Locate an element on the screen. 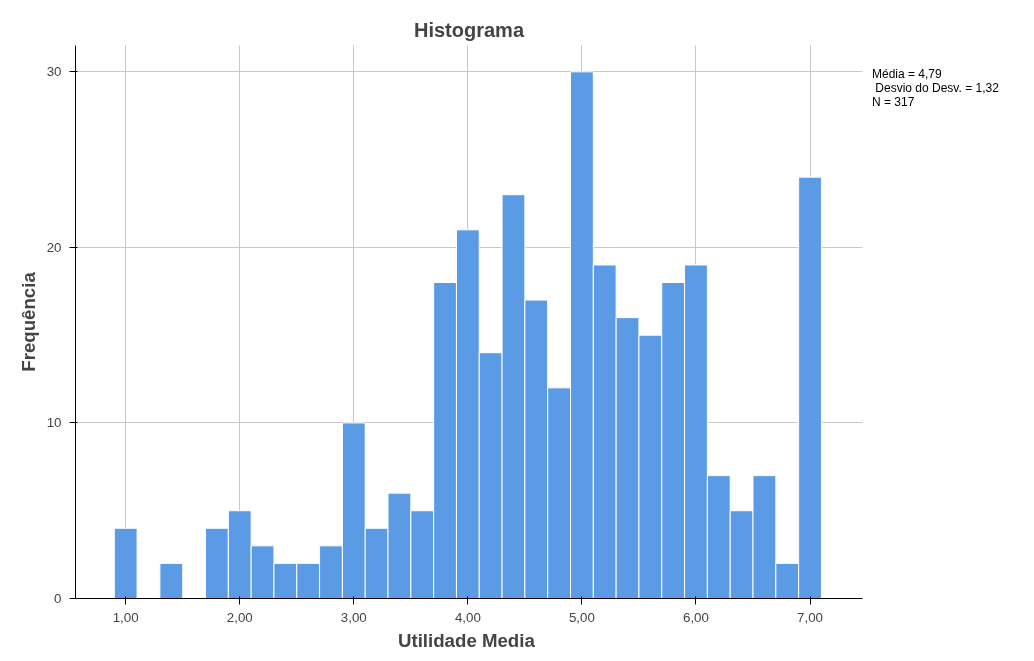 This screenshot has height=661, width=1034. x-tick-label: 4,00 is located at coordinates (467, 617).